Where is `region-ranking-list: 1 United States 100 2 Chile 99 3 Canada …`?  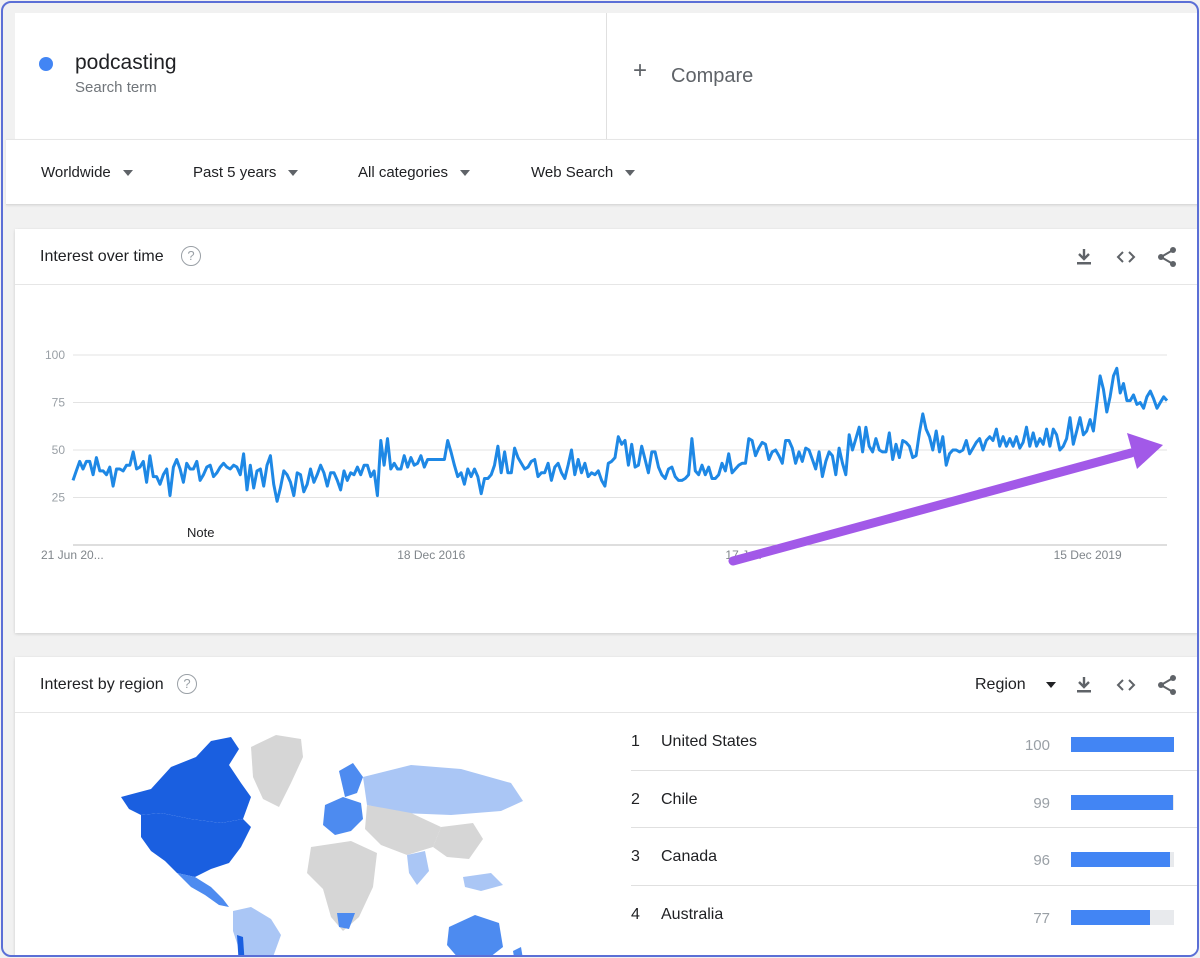
region-ranking-list: 1 United States 100 2 Chile 99 3 Canada … is located at coordinates (914, 828).